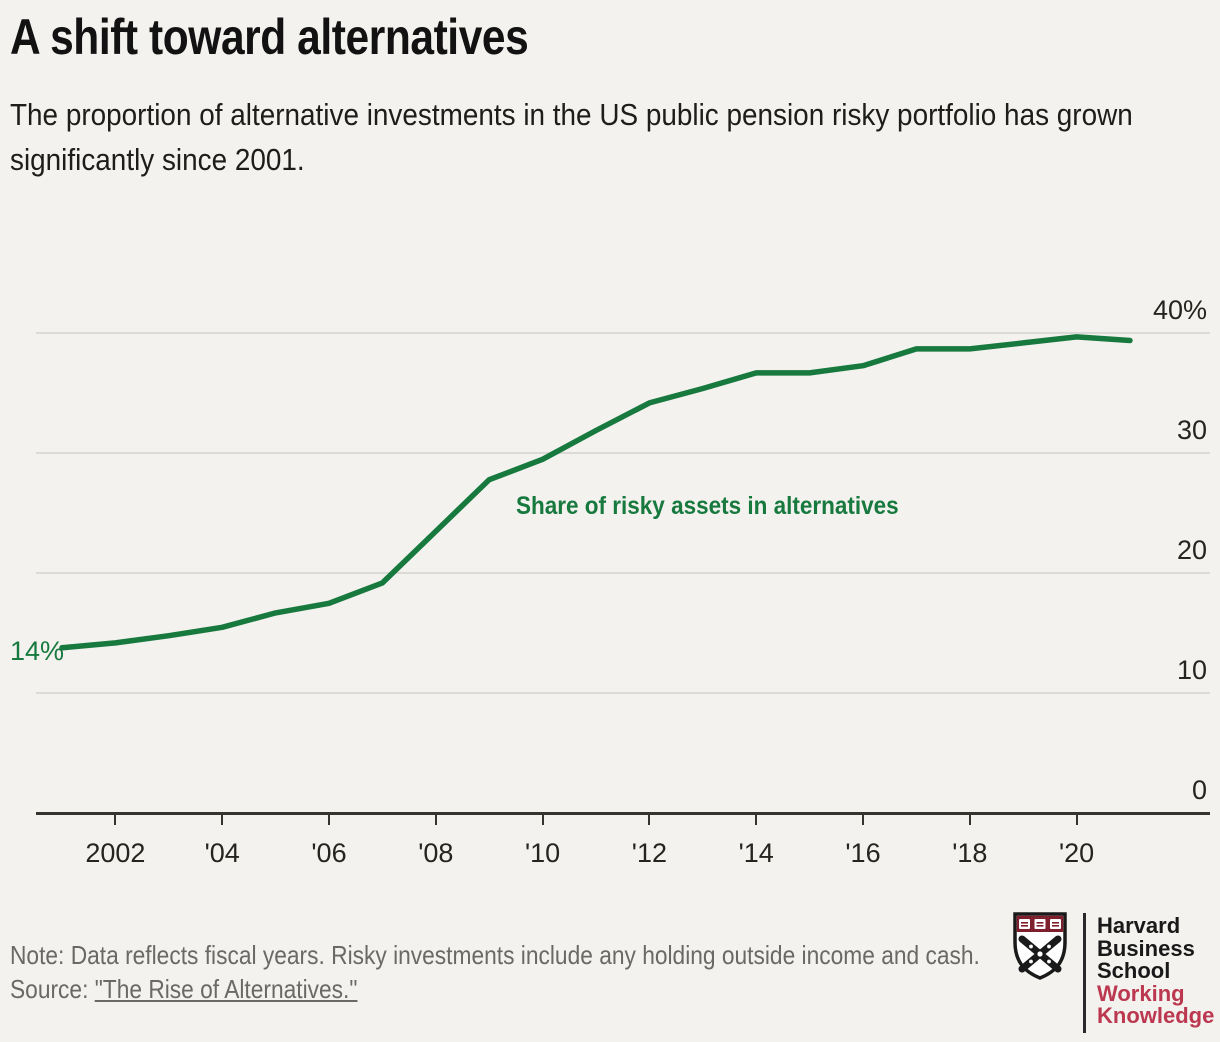  What do you see at coordinates (513, 989) in the screenshot?
I see `footer-source: Source: "The Rise of Alternatives."` at bounding box center [513, 989].